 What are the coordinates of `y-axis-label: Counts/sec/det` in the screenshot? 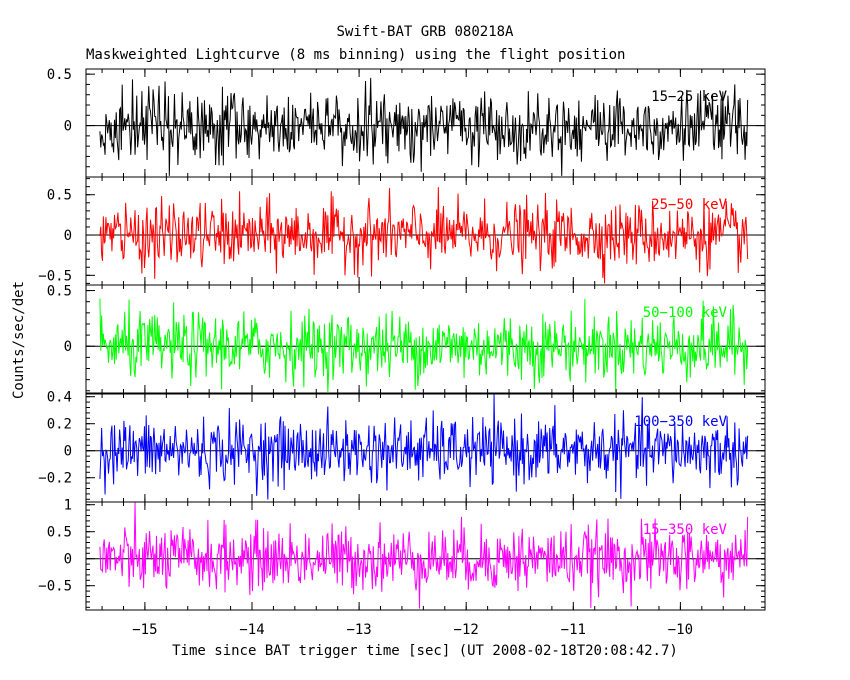 It's located at (19, 340).